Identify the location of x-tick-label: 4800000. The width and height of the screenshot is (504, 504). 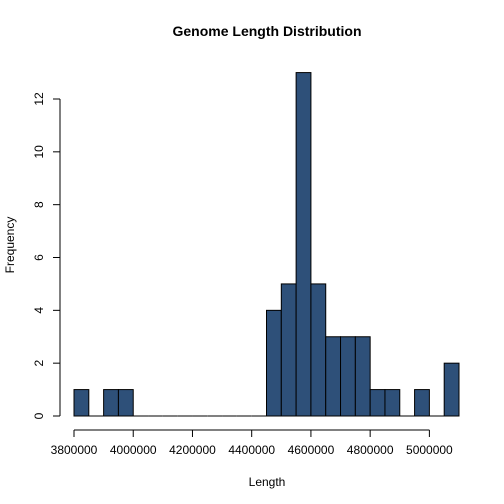
(370, 450).